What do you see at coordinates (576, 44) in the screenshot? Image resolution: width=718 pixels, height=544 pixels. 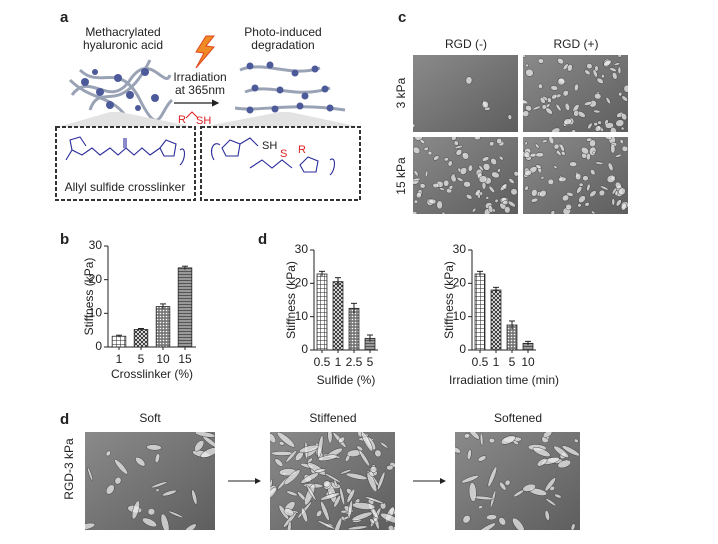 I see `column-label: RGD (+)` at bounding box center [576, 44].